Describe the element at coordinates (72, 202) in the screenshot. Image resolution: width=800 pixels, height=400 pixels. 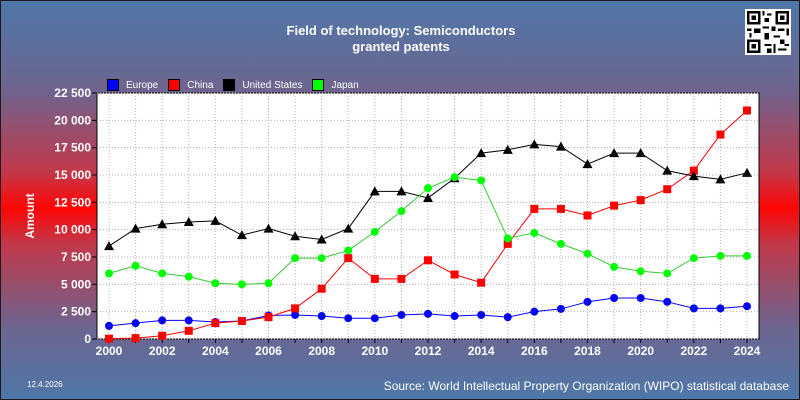
I see `y-tick-label: 12 500` at that location.